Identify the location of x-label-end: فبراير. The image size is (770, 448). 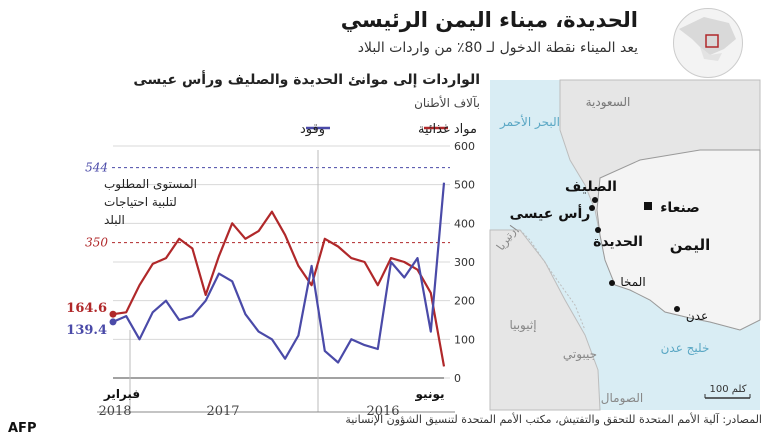
(121, 394).